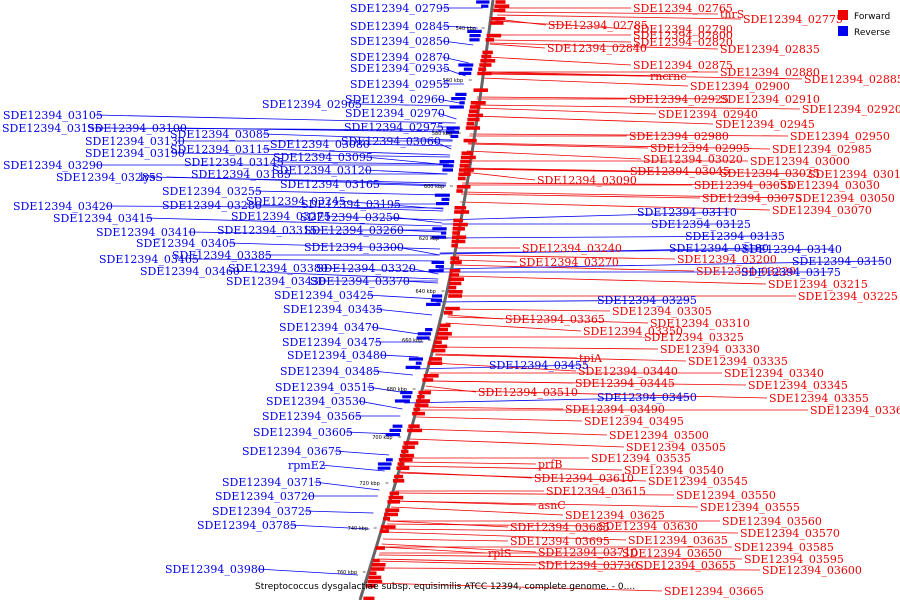  Describe the element at coordinates (798, 385) in the screenshot. I see `forward-gene-label: SDE12394_03345` at that location.